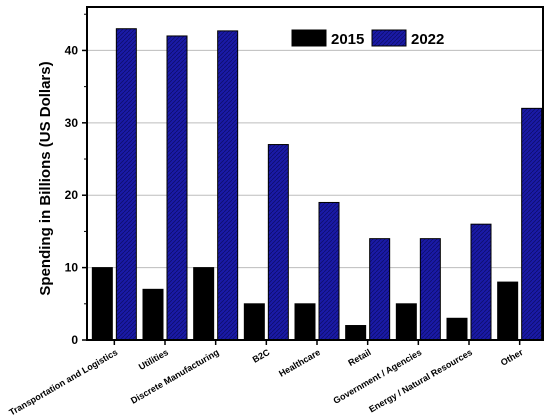 The width and height of the screenshot is (550, 416). I want to click on y-ticks: 0 10 20 30 40, so click(76, 180).